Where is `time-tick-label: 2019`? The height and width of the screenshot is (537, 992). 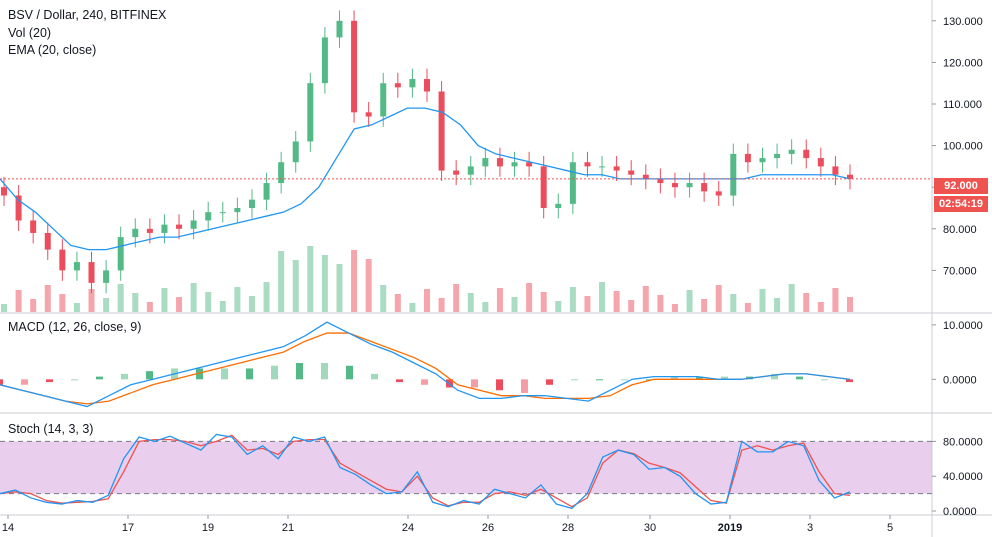 time-tick-label: 2019 is located at coordinates (730, 528).